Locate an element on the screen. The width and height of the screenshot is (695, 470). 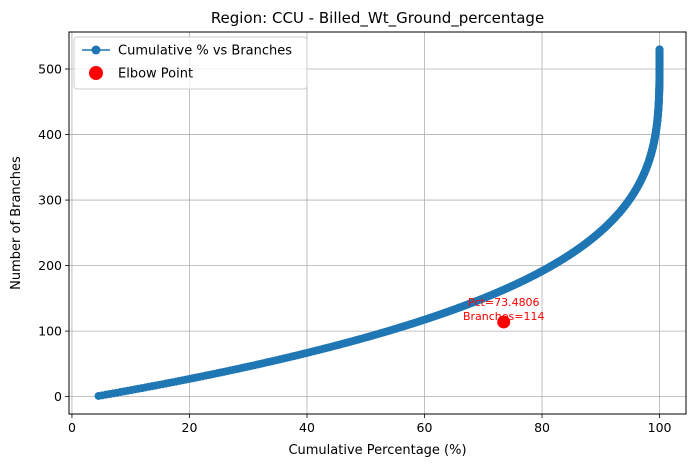
legend-box is located at coordinates (190, 63).